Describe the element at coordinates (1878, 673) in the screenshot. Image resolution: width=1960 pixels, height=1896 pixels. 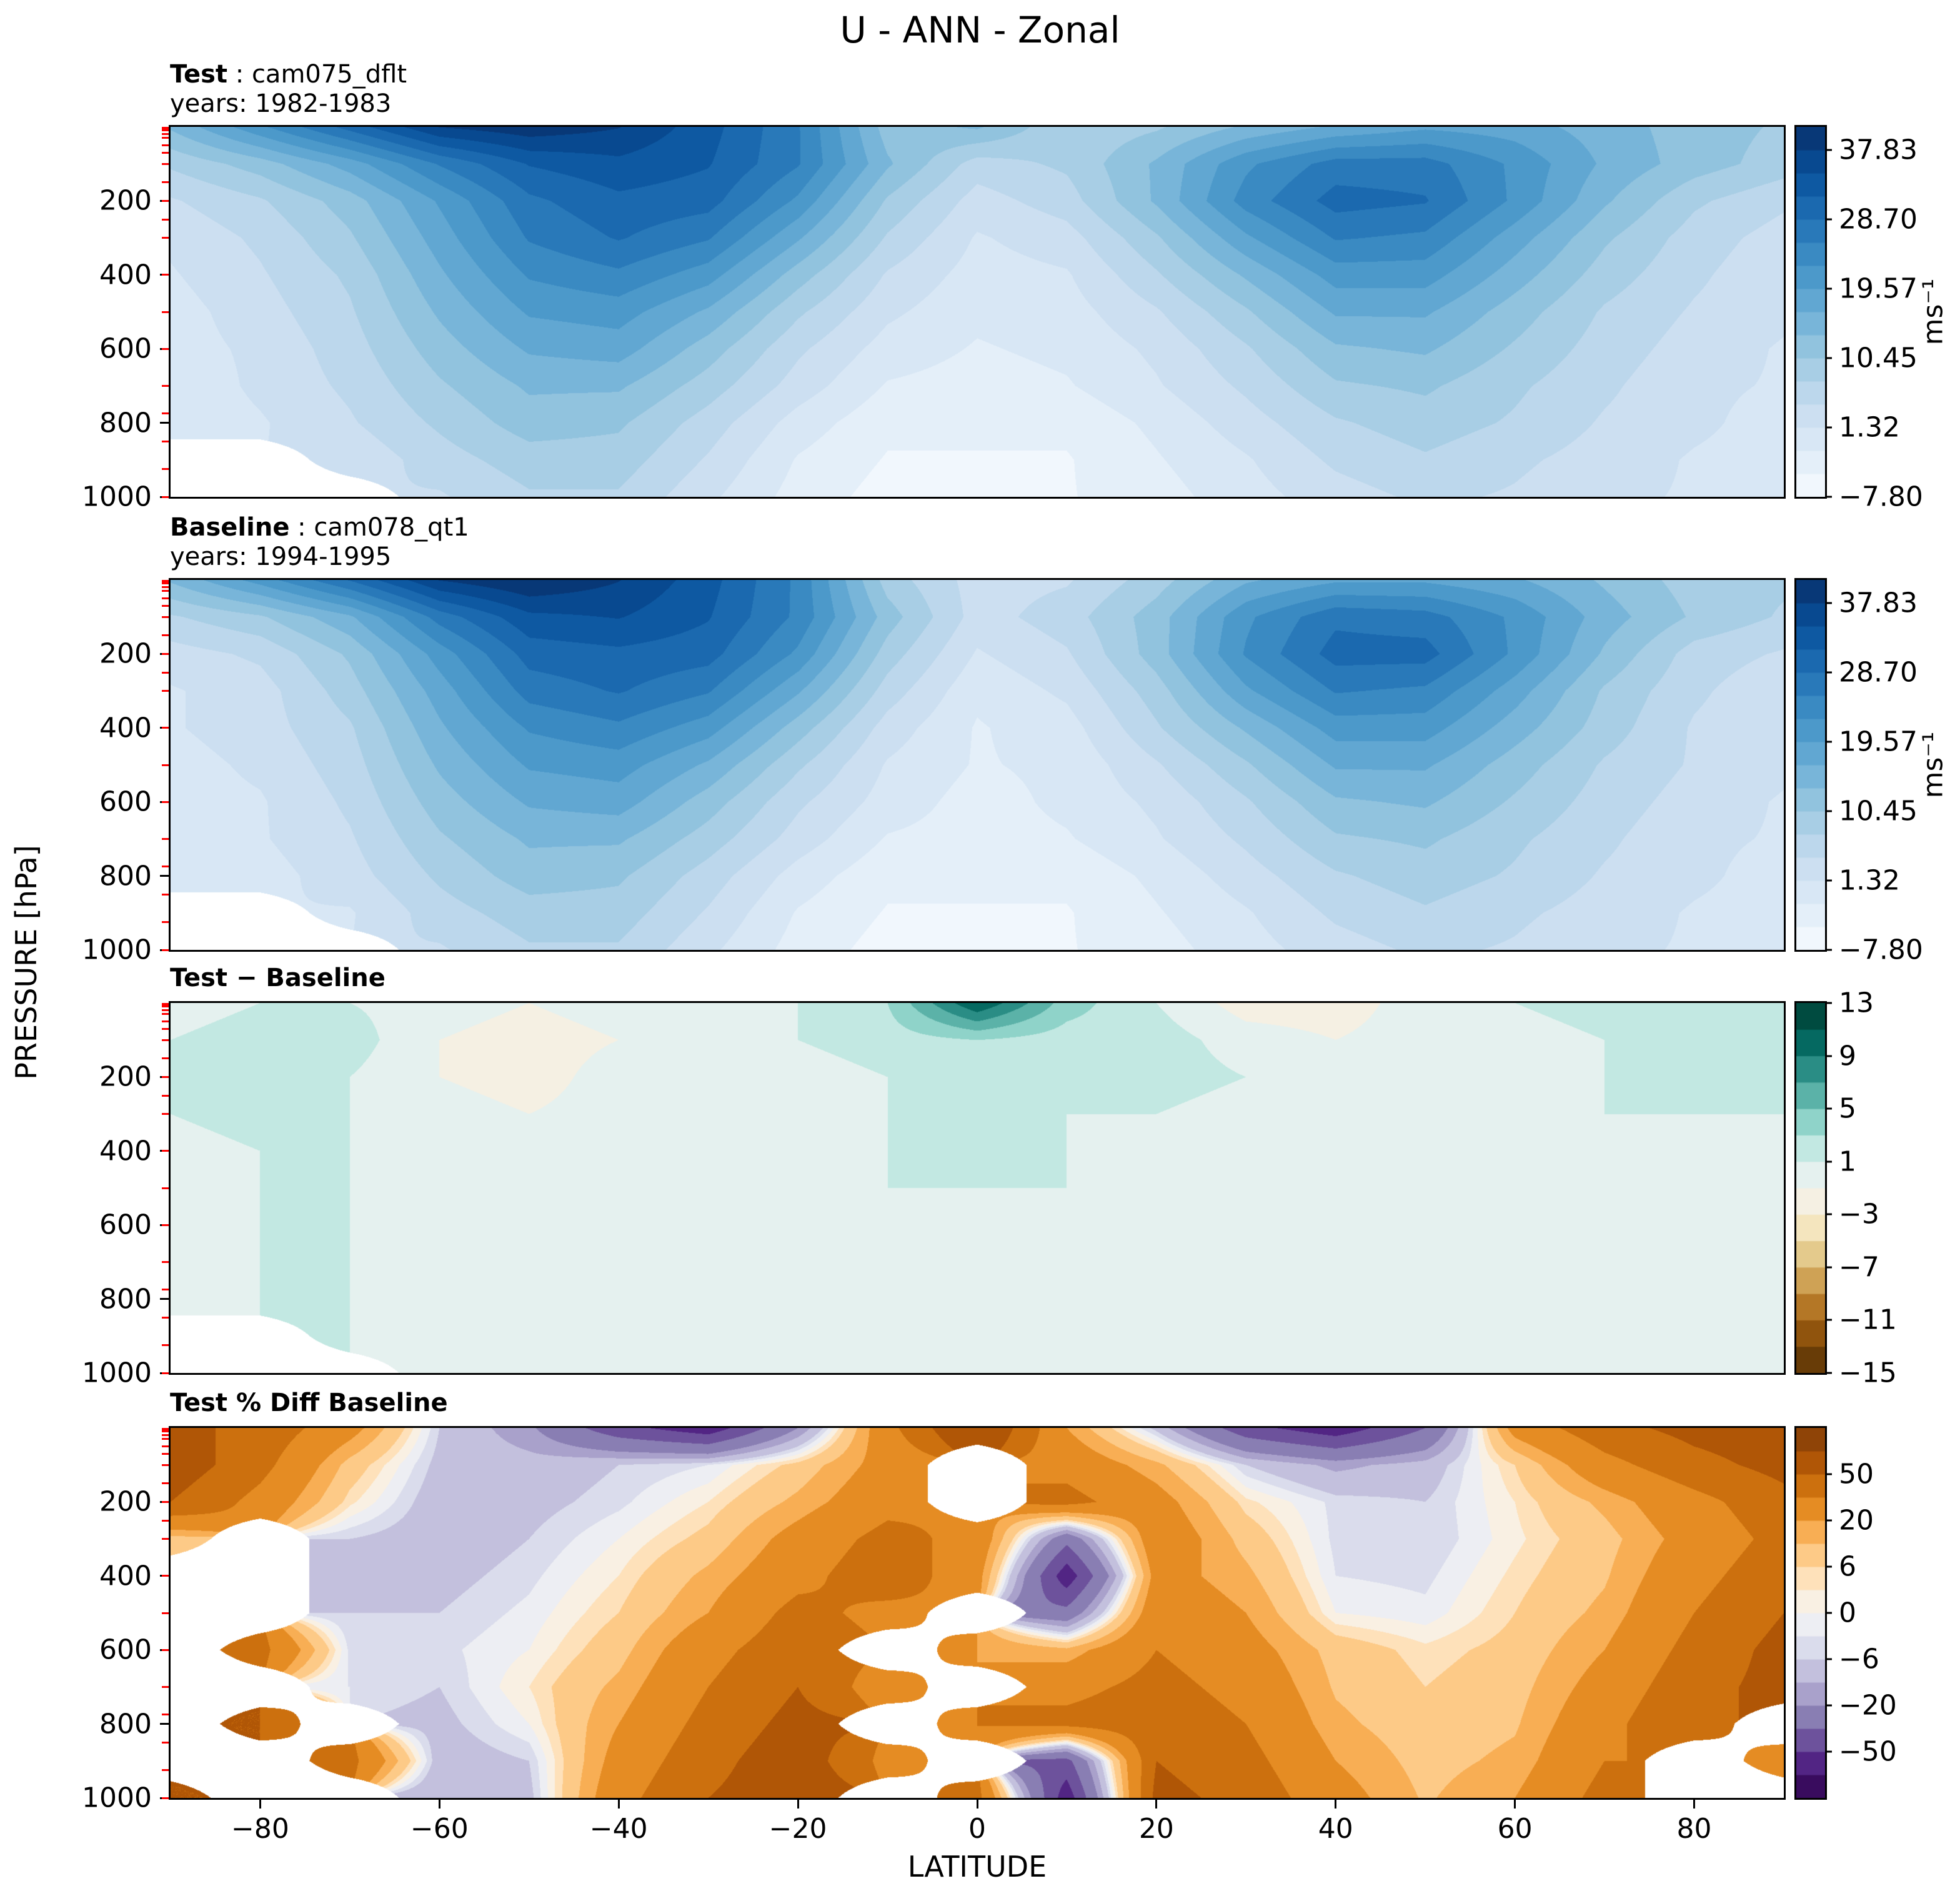
I see `colorbar-tick-label: 28.70` at that location.